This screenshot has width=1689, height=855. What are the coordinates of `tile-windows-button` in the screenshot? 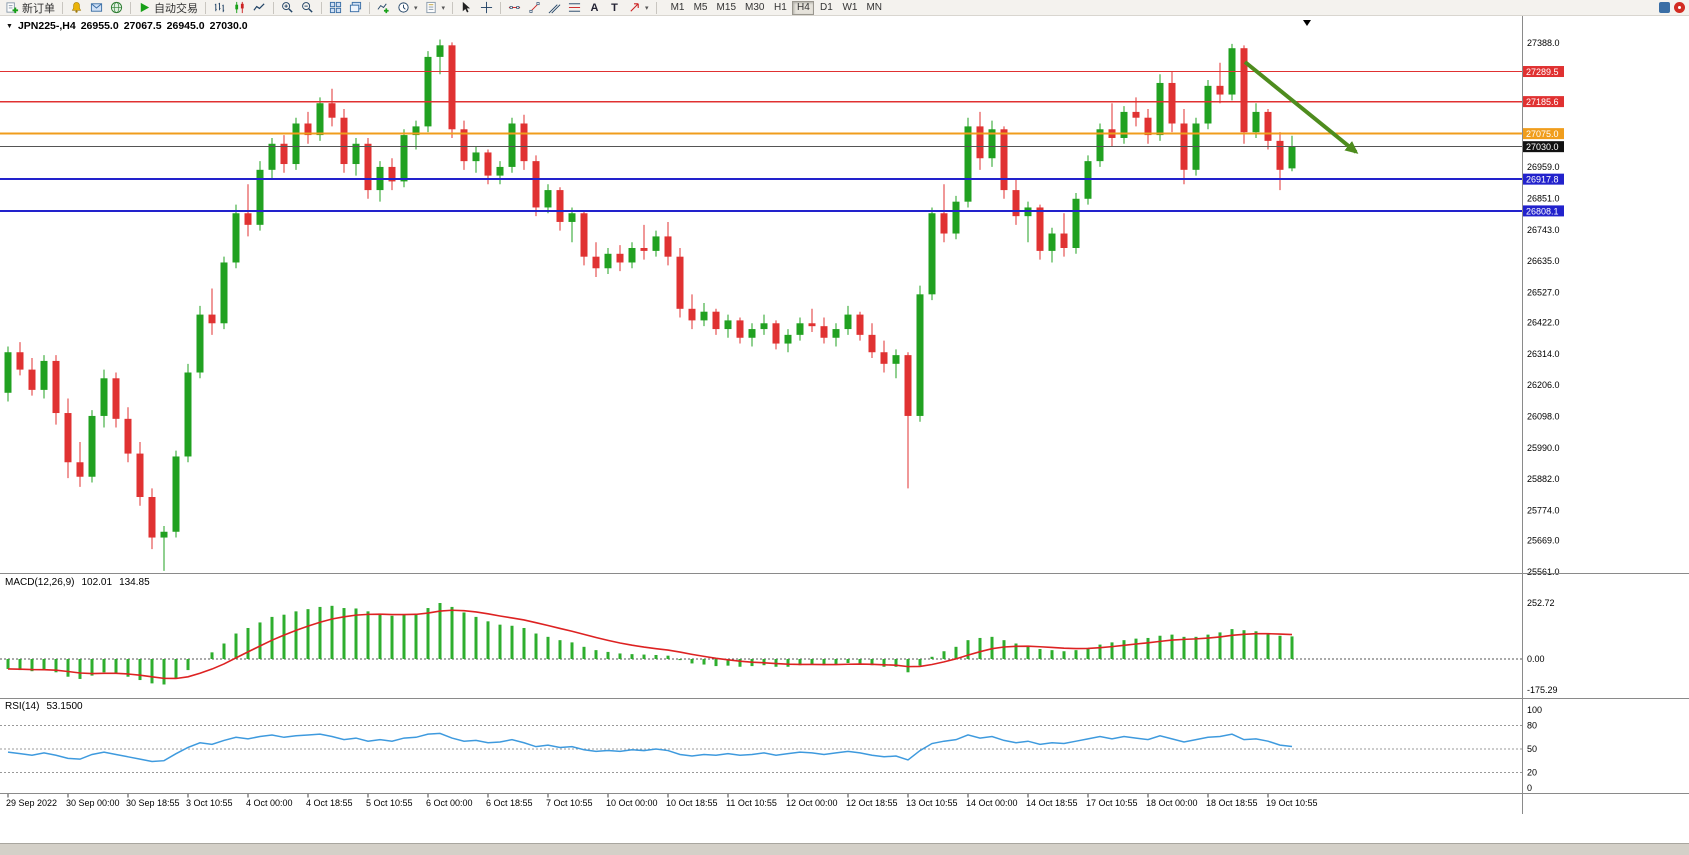 It's located at (335, 8).